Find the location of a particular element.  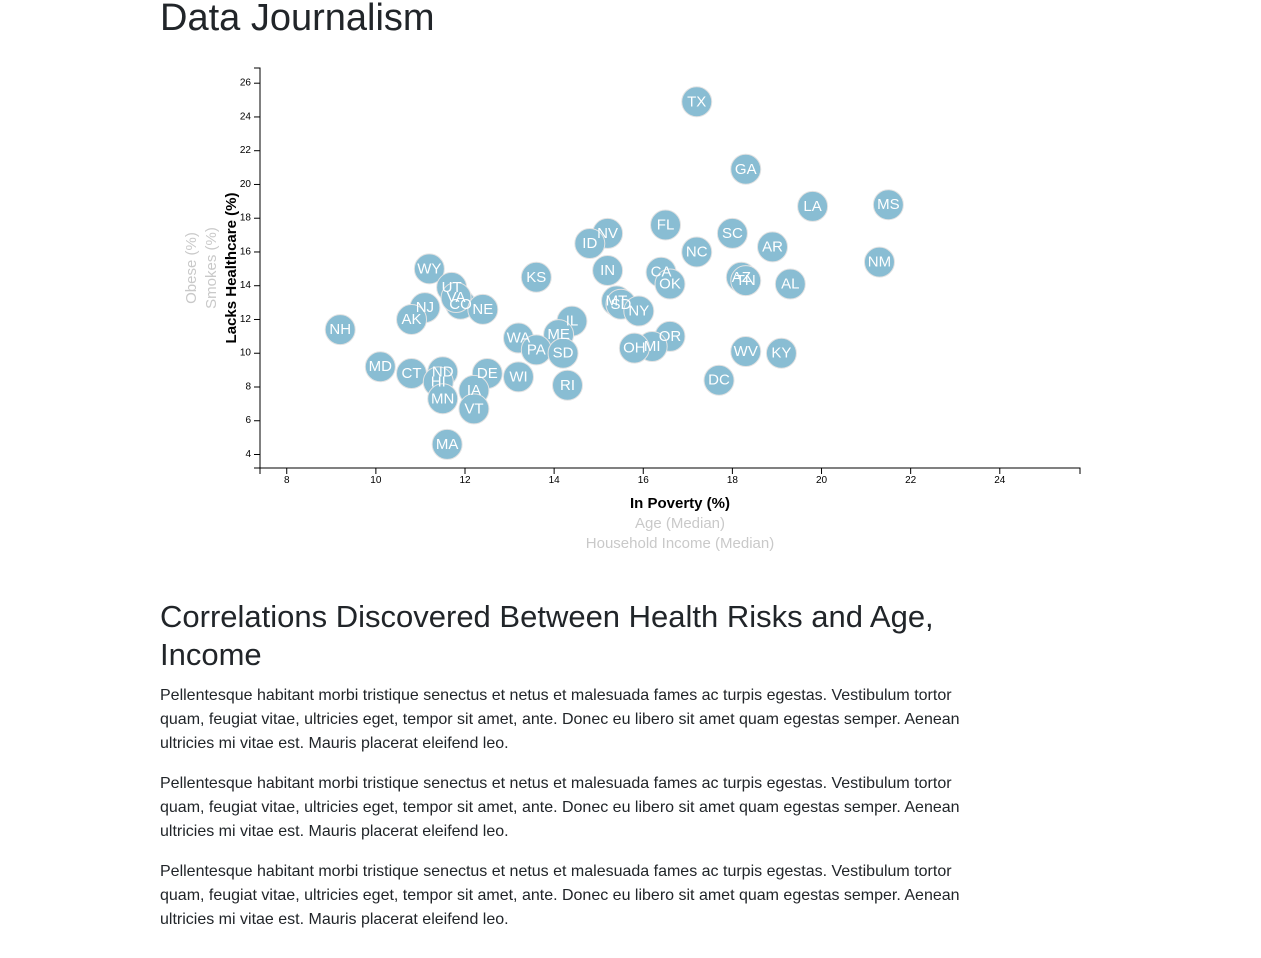

state-label: NE is located at coordinates (482, 309).